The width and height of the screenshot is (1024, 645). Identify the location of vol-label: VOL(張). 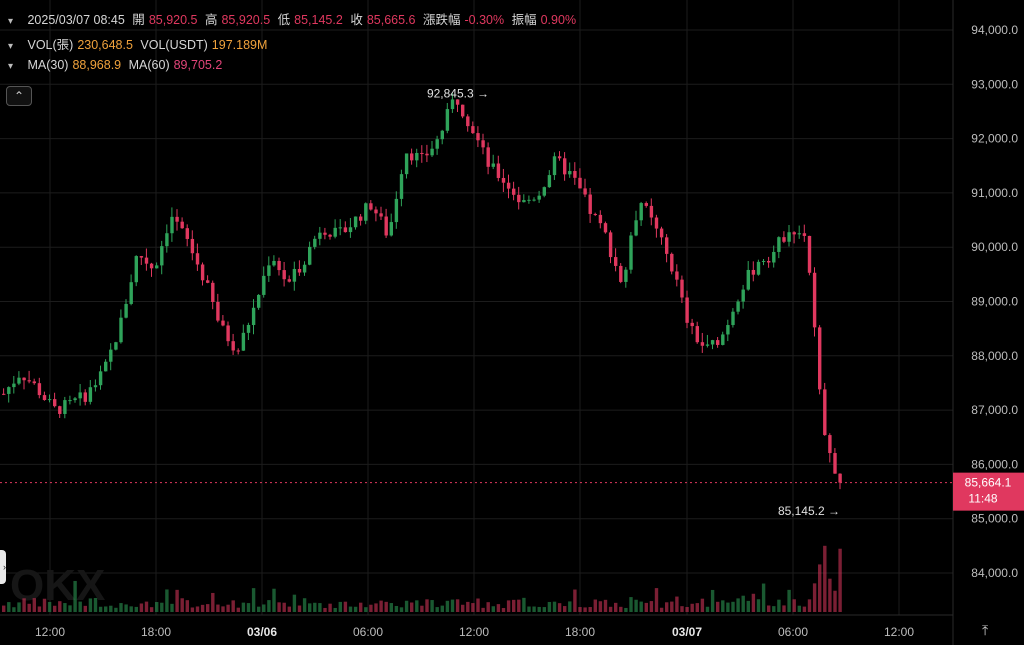
(50, 45).